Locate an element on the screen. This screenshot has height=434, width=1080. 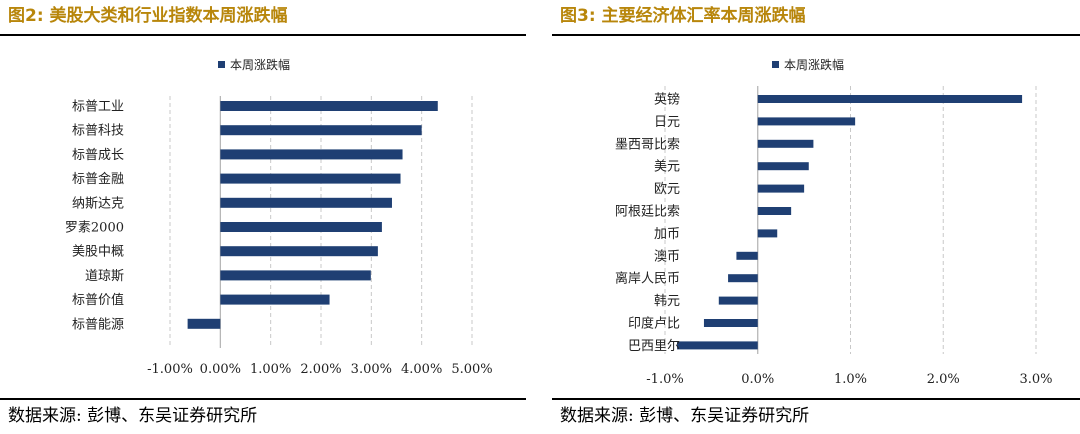
left-legend-label: 本周涨跌幅 is located at coordinates (260, 64).